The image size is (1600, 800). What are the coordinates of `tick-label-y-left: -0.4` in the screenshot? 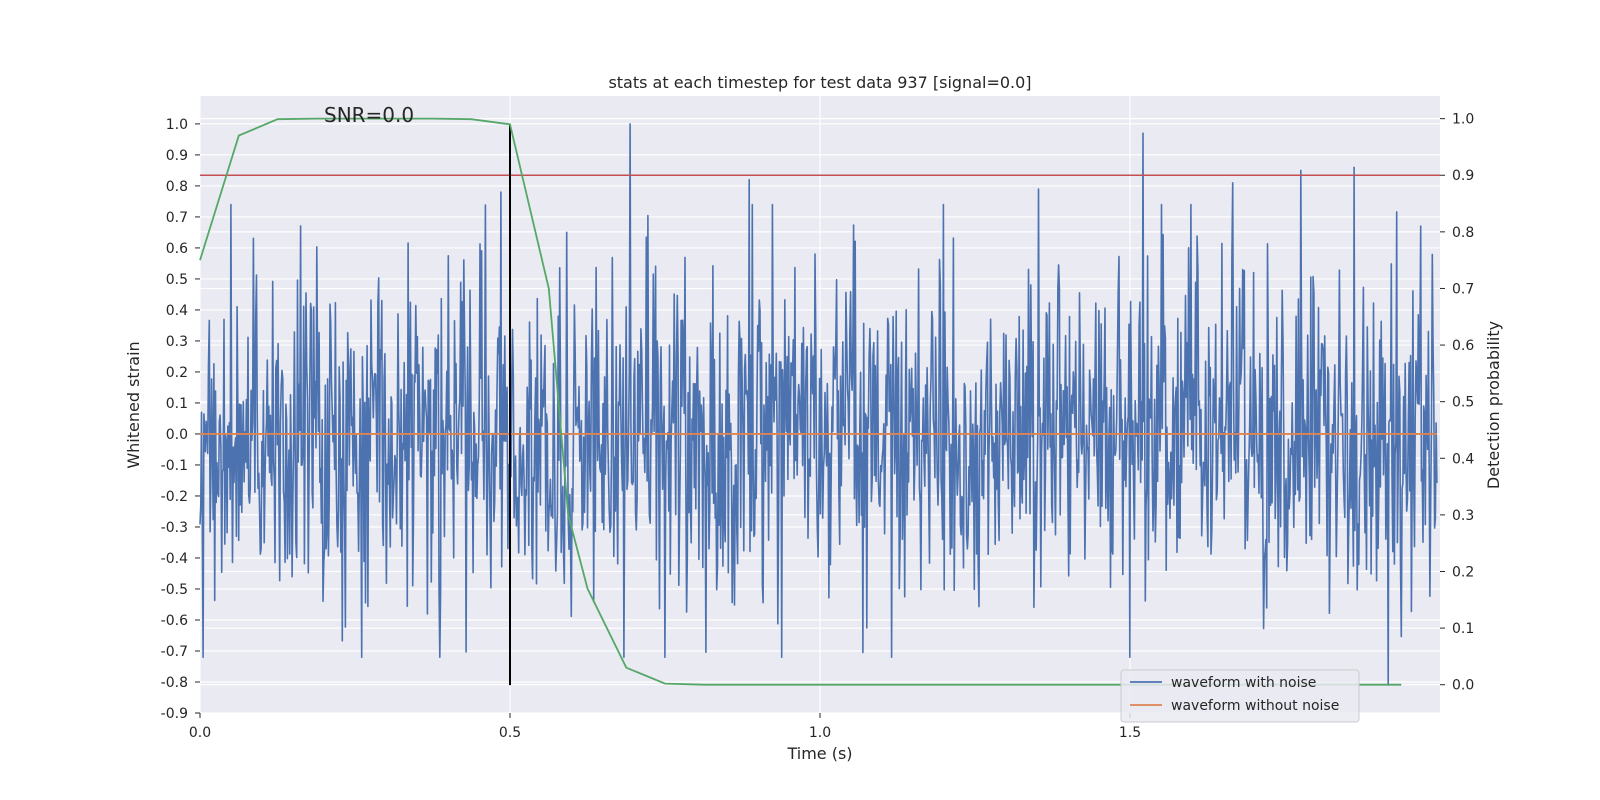 It's located at (174, 559).